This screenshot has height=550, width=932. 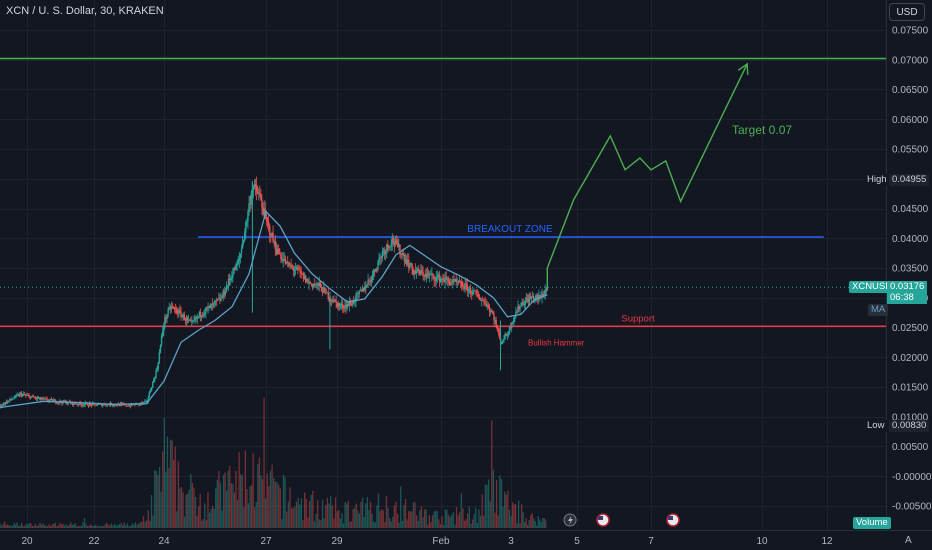 What do you see at coordinates (907, 12) in the screenshot?
I see `currency-button: USD` at bounding box center [907, 12].